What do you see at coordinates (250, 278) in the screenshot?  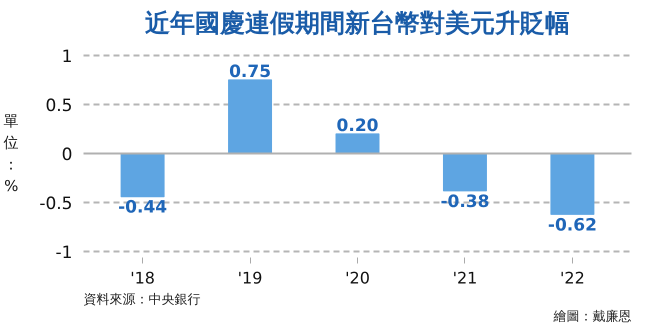 I see `x-tick-label: '19` at bounding box center [250, 278].